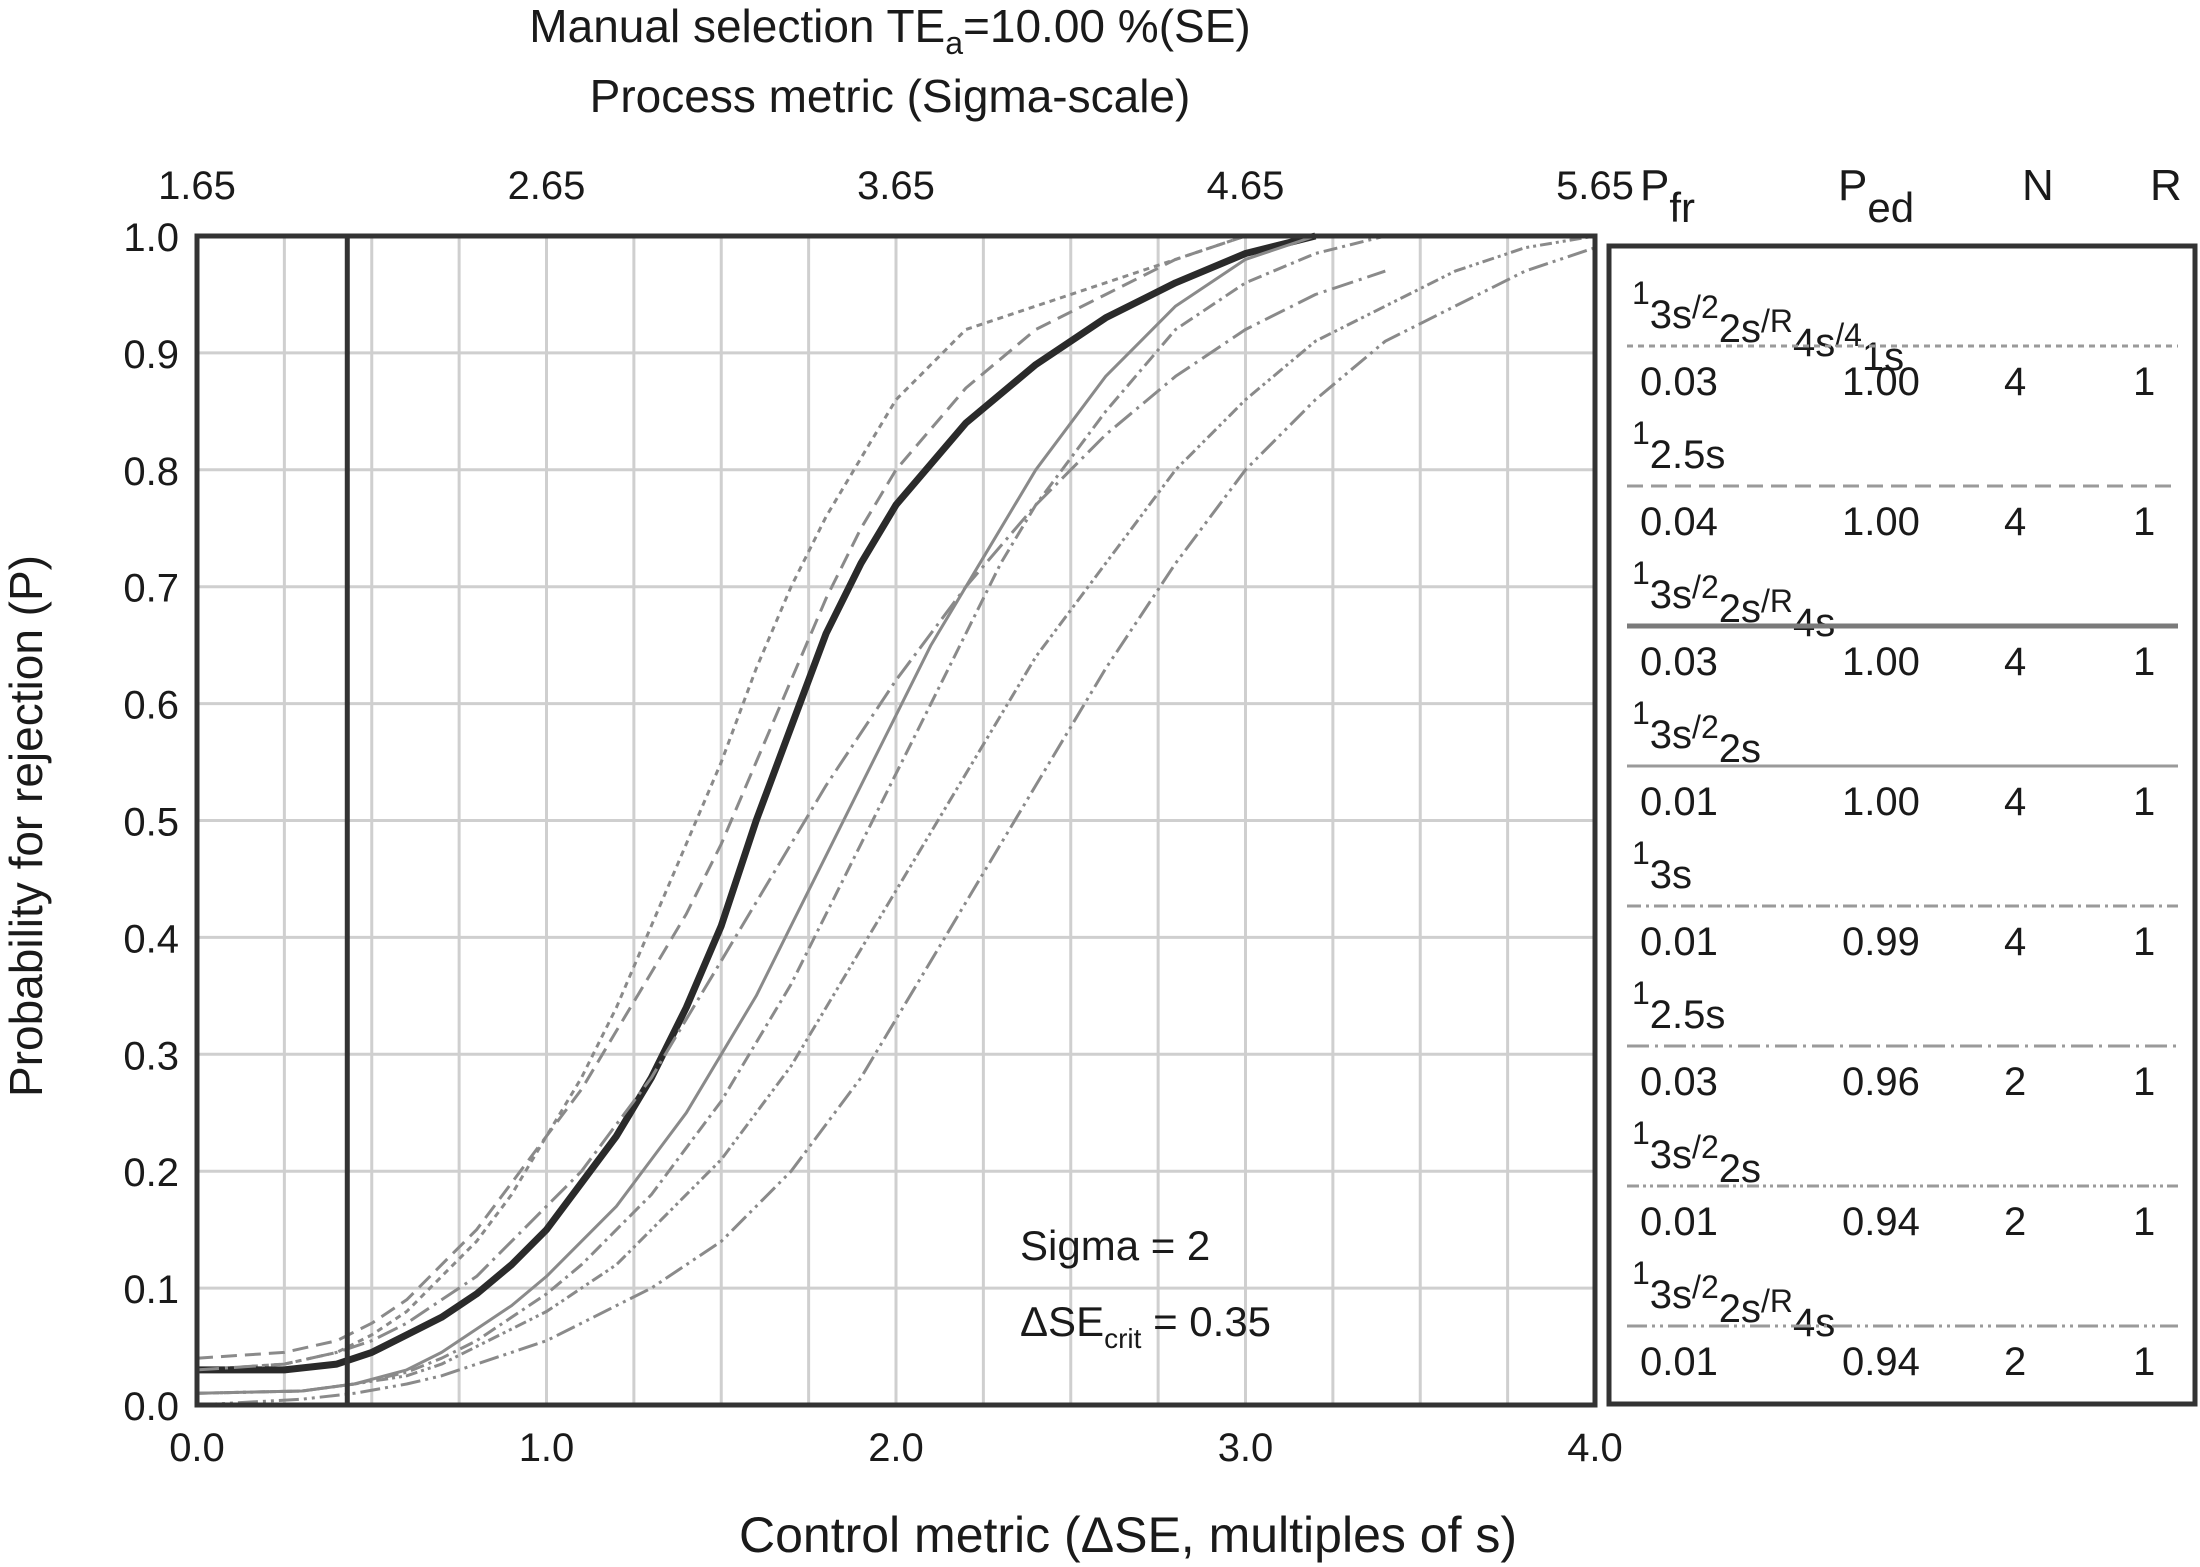  What do you see at coordinates (1881, 1082) in the screenshot?
I see `legend-ped: 0.96` at bounding box center [1881, 1082].